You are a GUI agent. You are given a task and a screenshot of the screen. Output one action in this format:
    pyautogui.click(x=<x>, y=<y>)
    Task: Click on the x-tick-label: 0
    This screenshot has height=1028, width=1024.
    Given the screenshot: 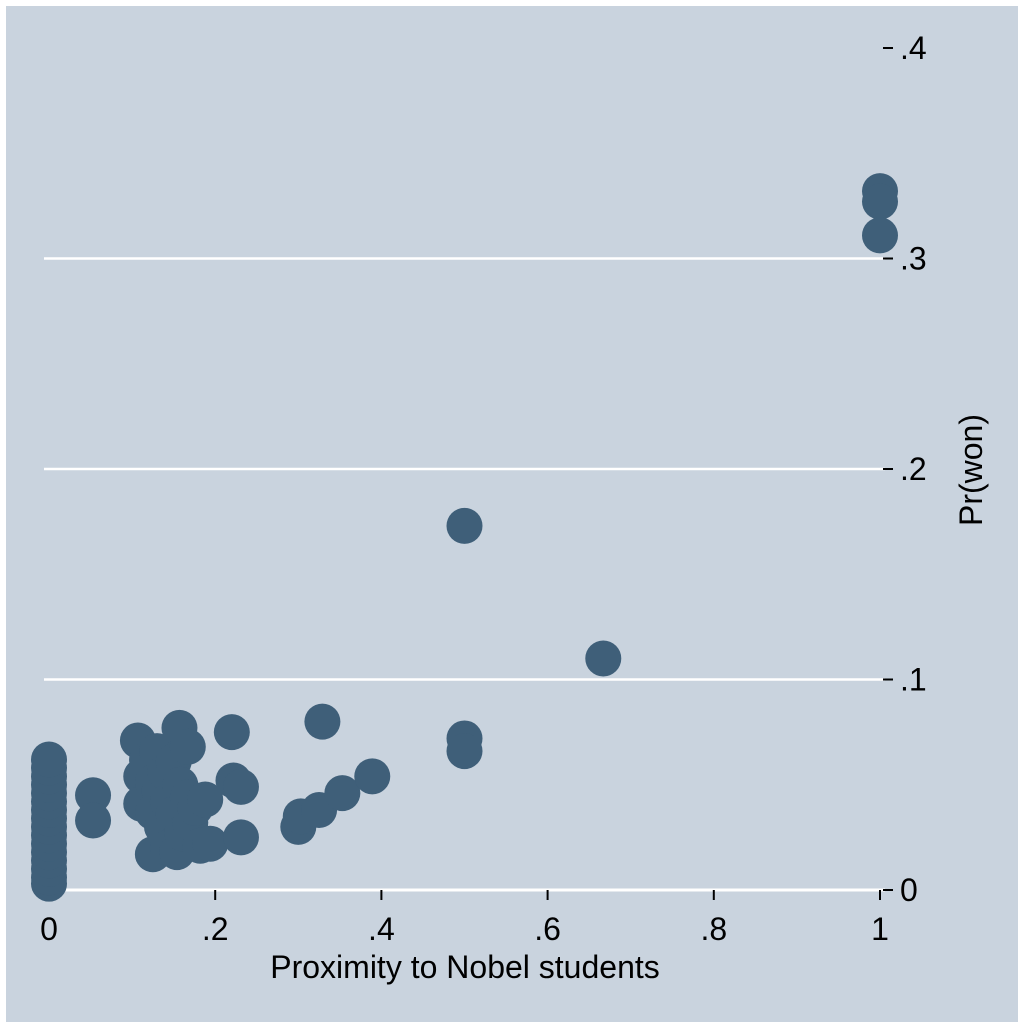 What is the action you would take?
    pyautogui.click(x=49, y=929)
    